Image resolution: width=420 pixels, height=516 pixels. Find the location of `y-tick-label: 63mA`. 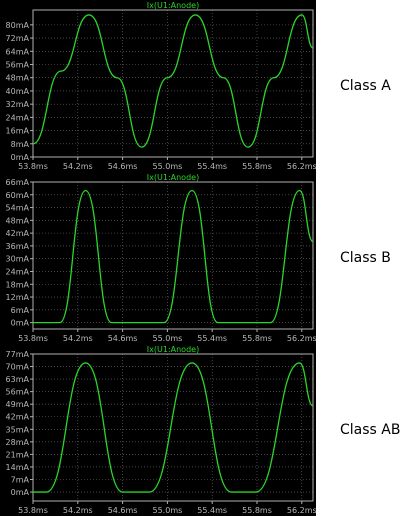

y-tick-label: 63mA is located at coordinates (18, 379).